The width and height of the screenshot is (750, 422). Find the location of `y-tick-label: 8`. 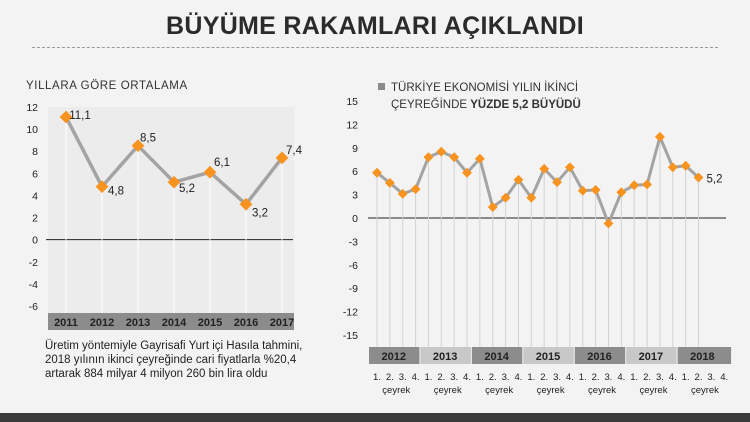

y-tick-label: 8 is located at coordinates (35, 152).